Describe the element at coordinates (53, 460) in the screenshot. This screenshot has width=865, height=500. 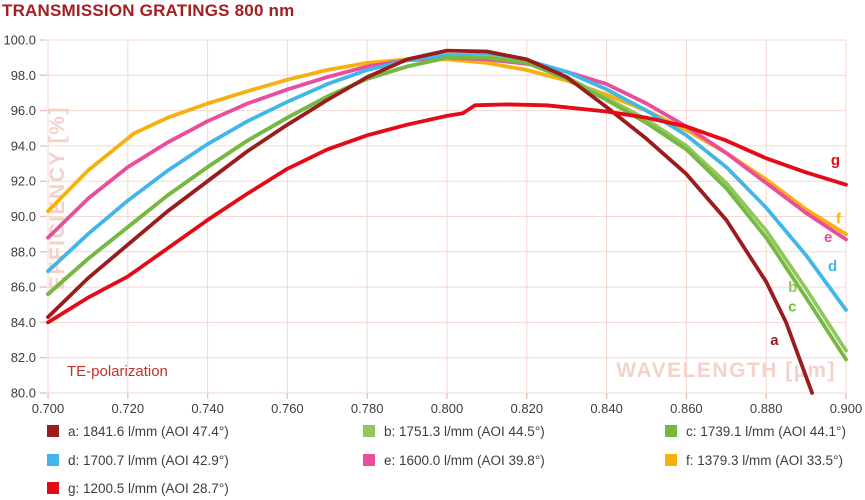
I see `legend-swatch-d` at that location.